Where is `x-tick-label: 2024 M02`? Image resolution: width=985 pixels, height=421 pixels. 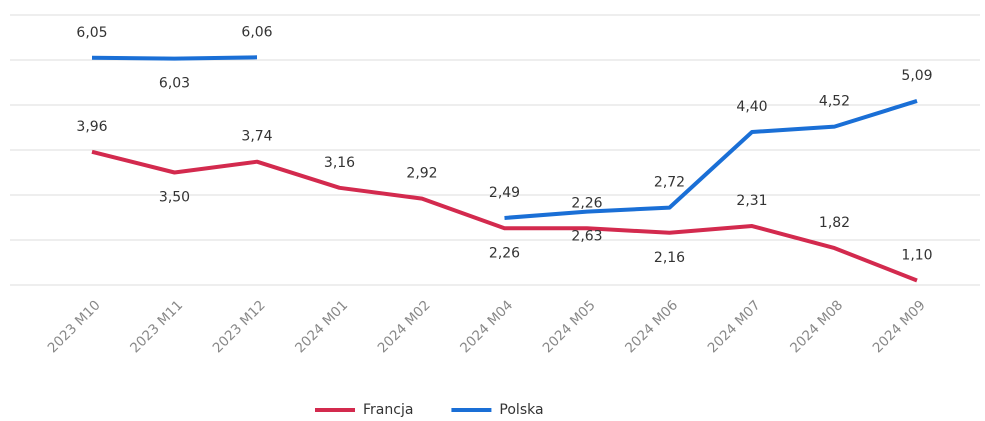 x-tick-label: 2024 M02 is located at coordinates (404, 326).